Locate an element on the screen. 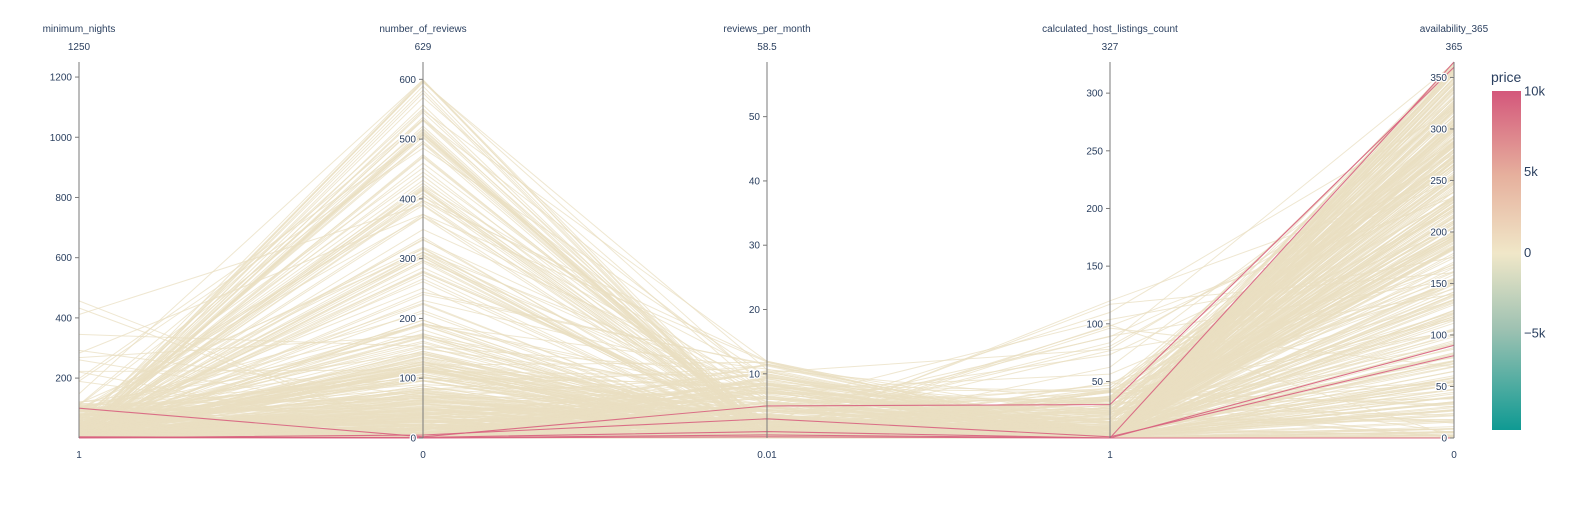  tick-label: 500 is located at coordinates (407, 140).